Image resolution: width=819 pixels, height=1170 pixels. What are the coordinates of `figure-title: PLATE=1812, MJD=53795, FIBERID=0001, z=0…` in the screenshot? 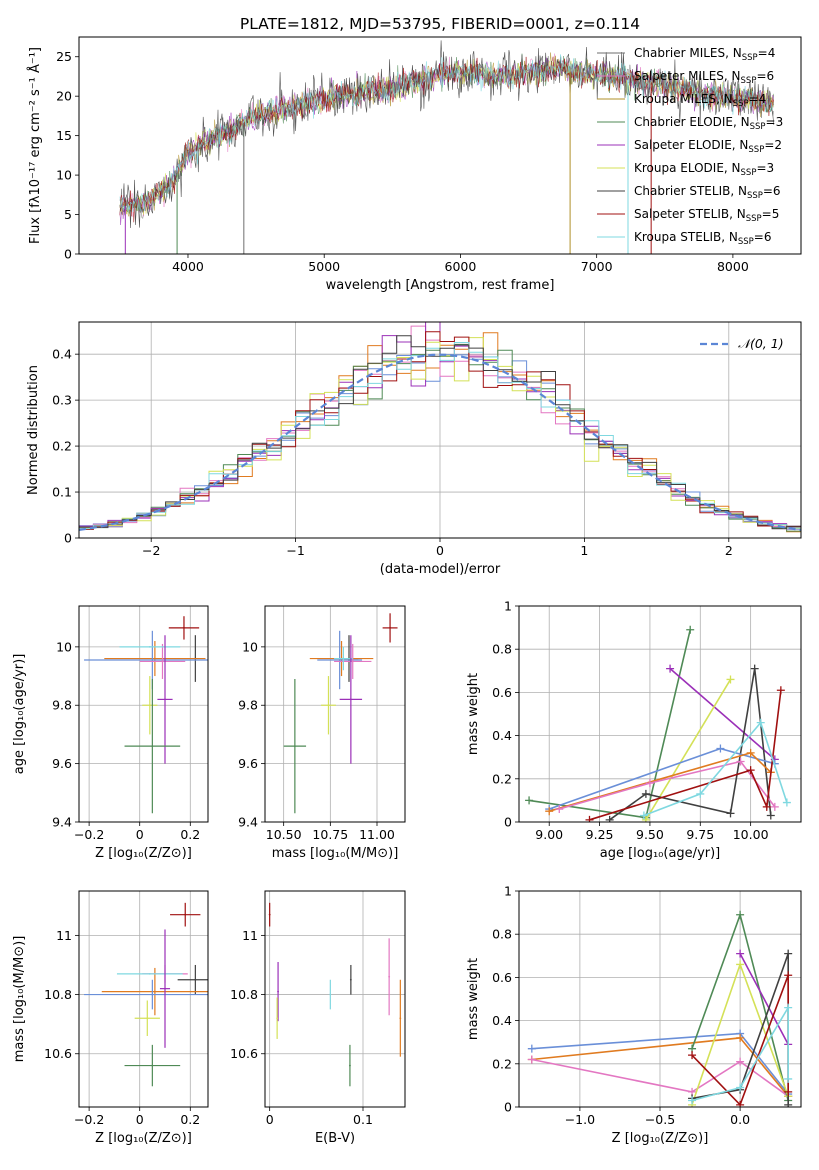 It's located at (440, 24).